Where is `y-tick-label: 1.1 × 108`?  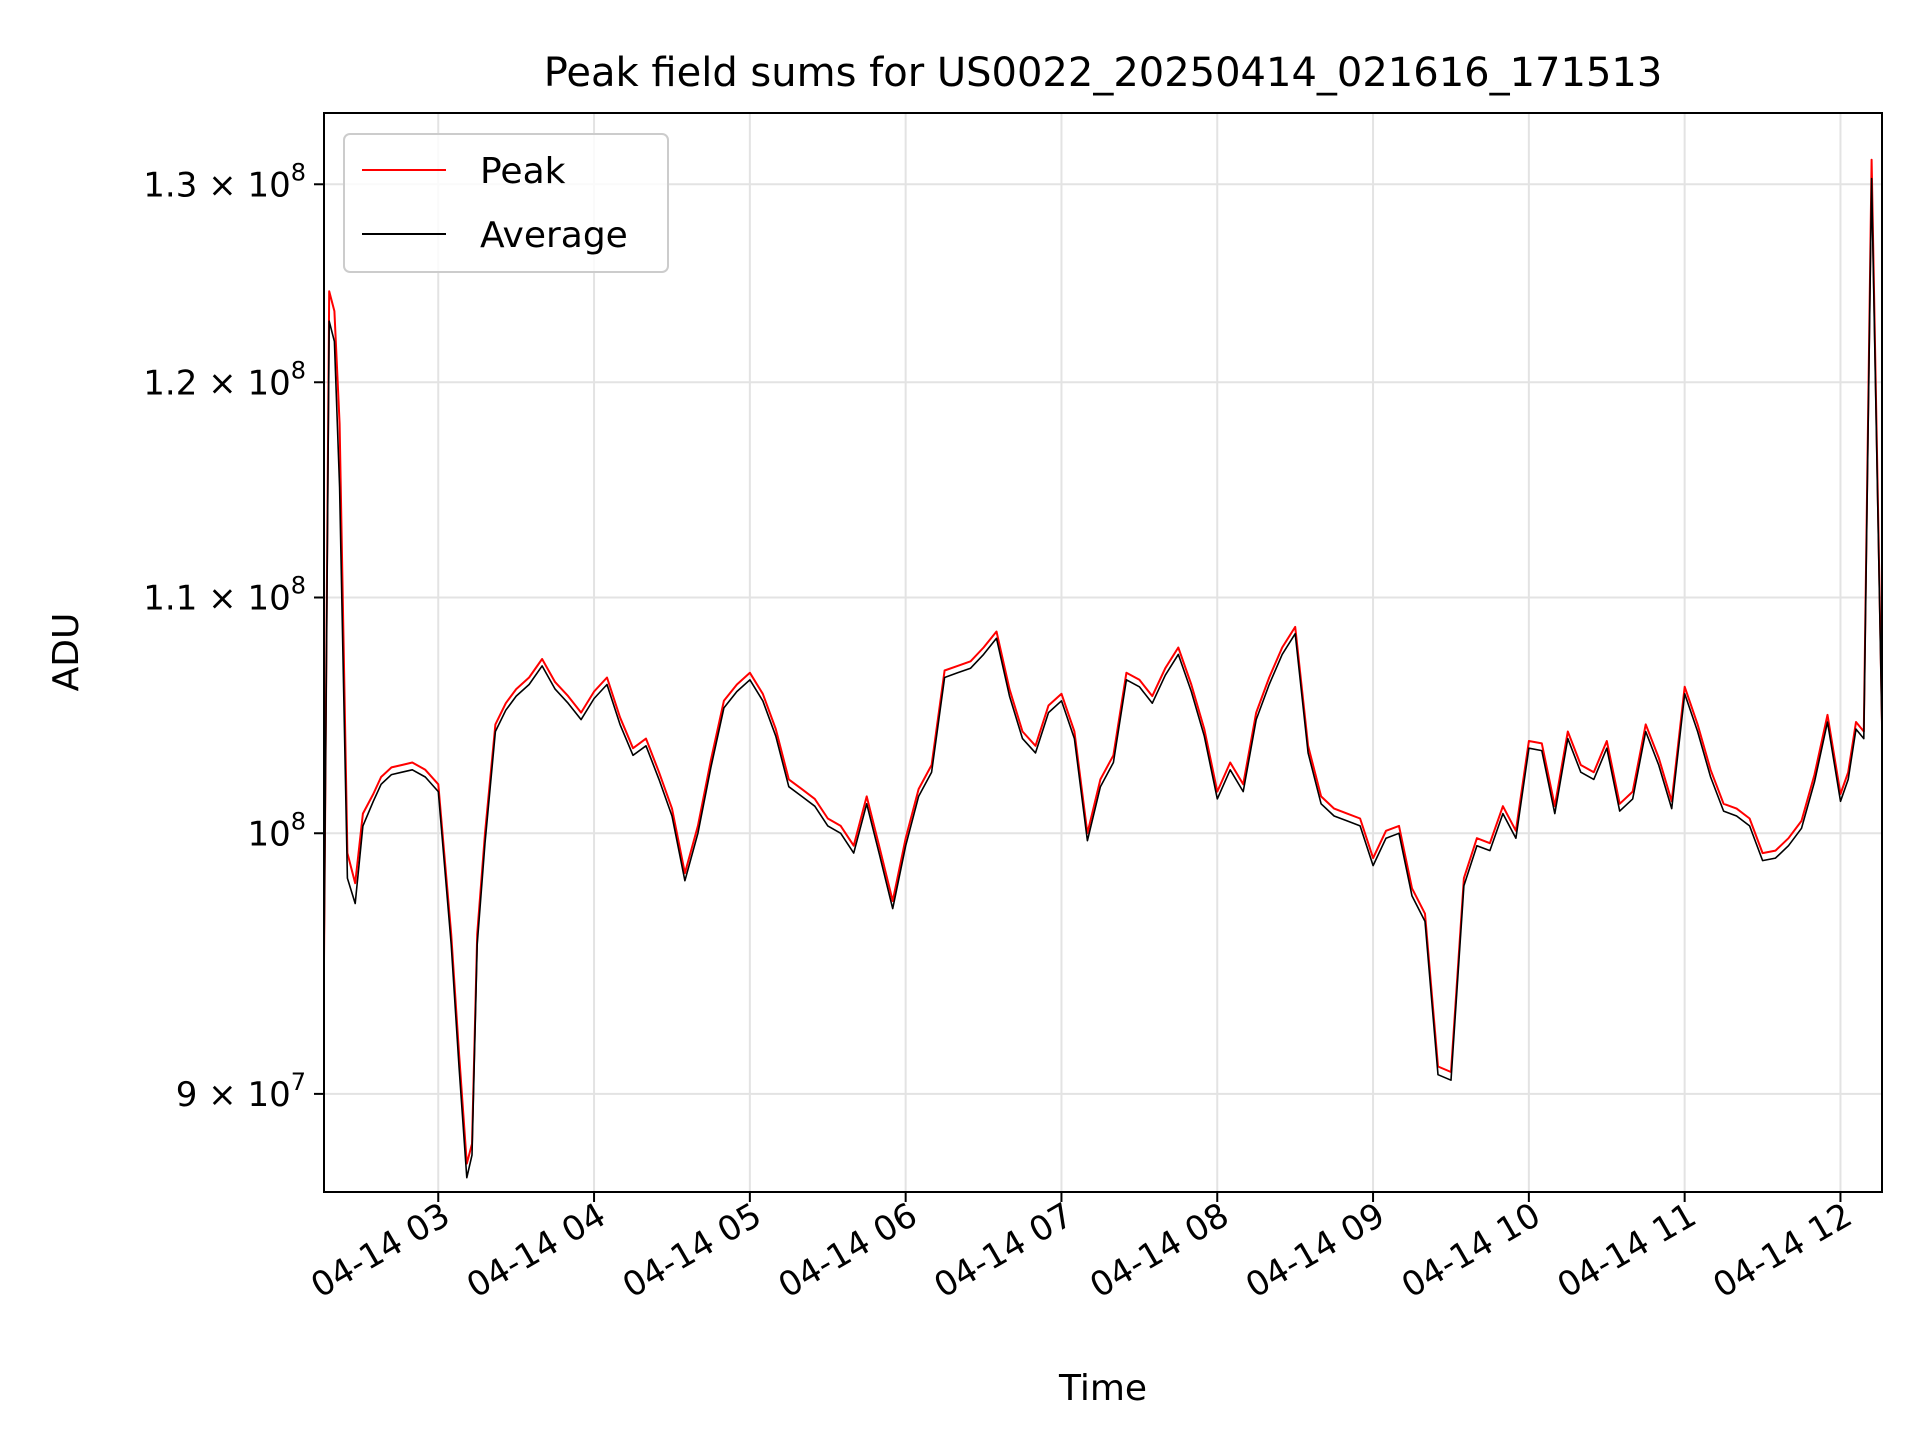 y-tick-label: 1.1 × 108 is located at coordinates (224, 594).